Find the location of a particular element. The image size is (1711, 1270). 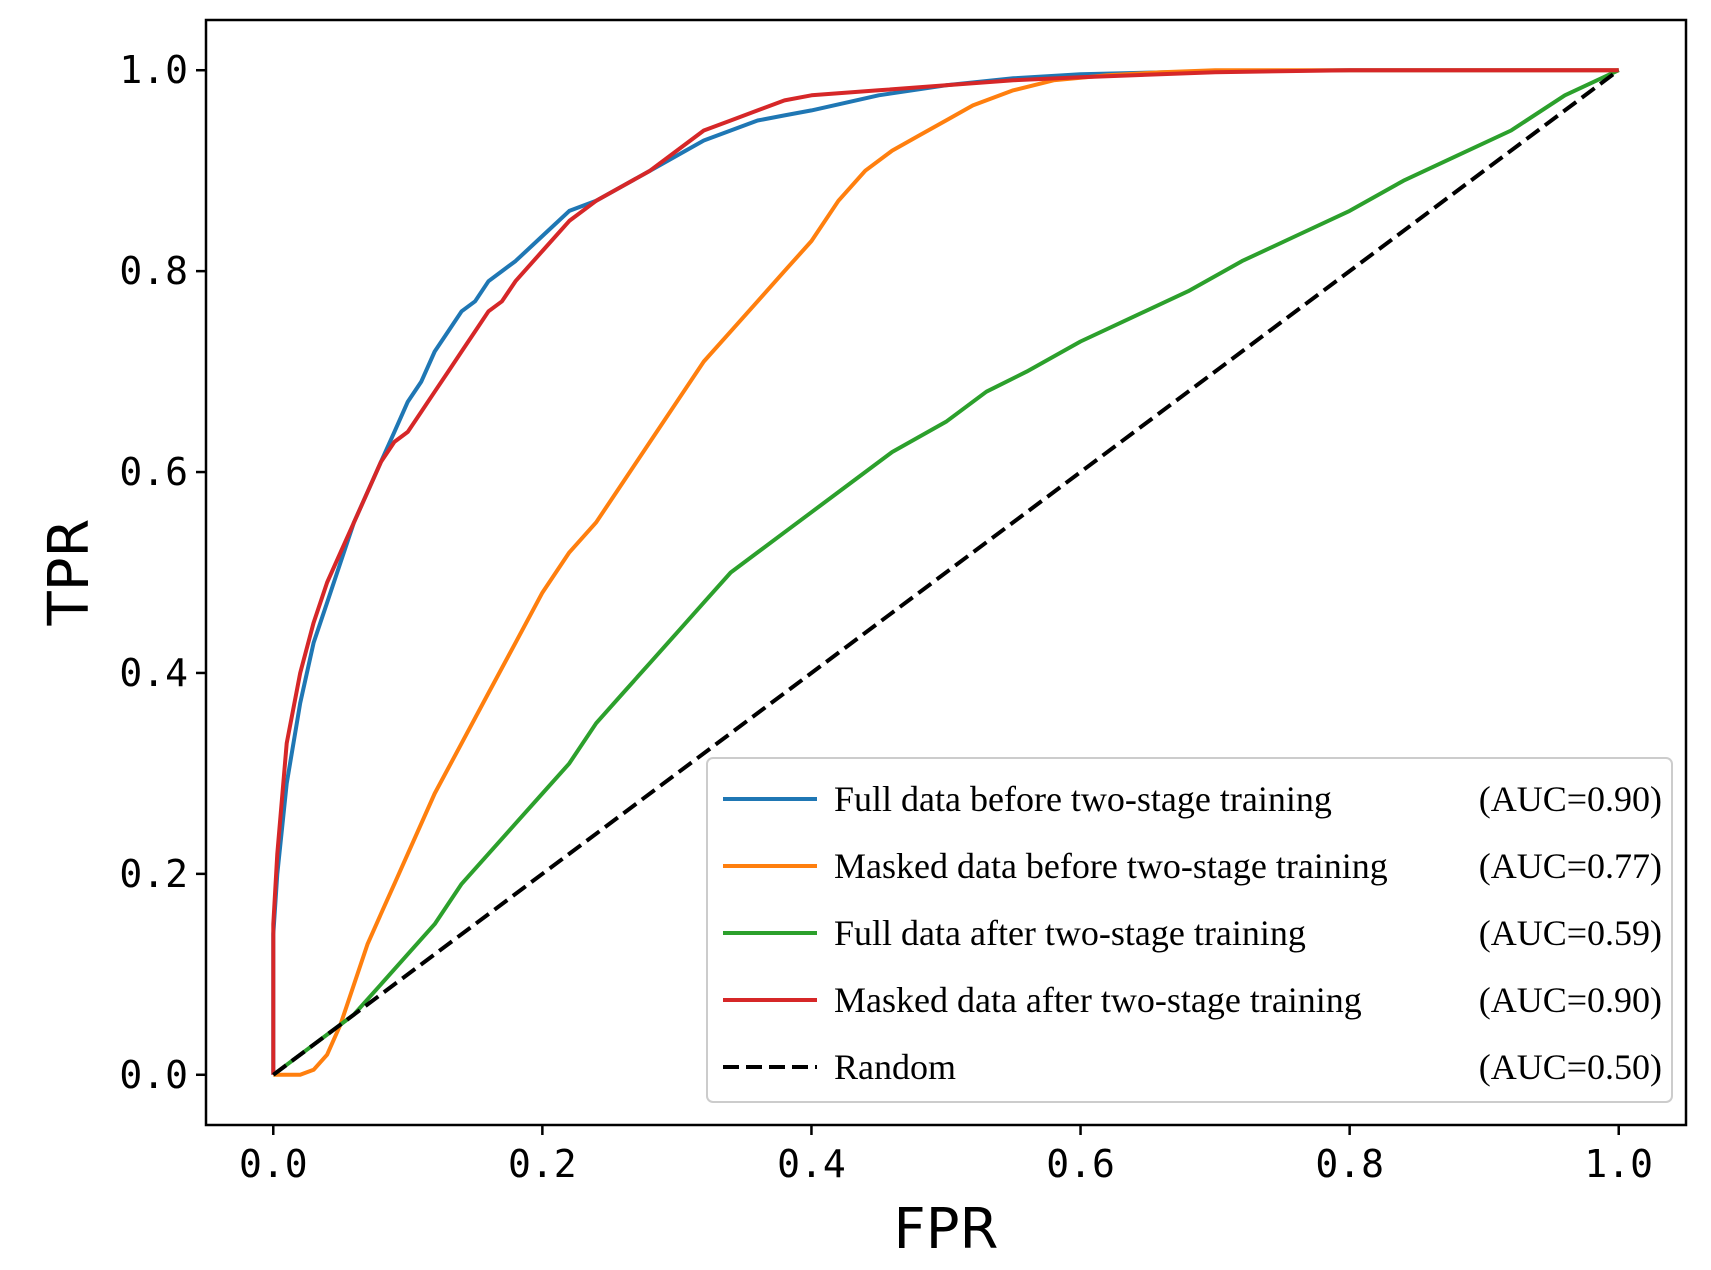

legend-label: Masked data before two-stage training is located at coordinates (1111, 866).